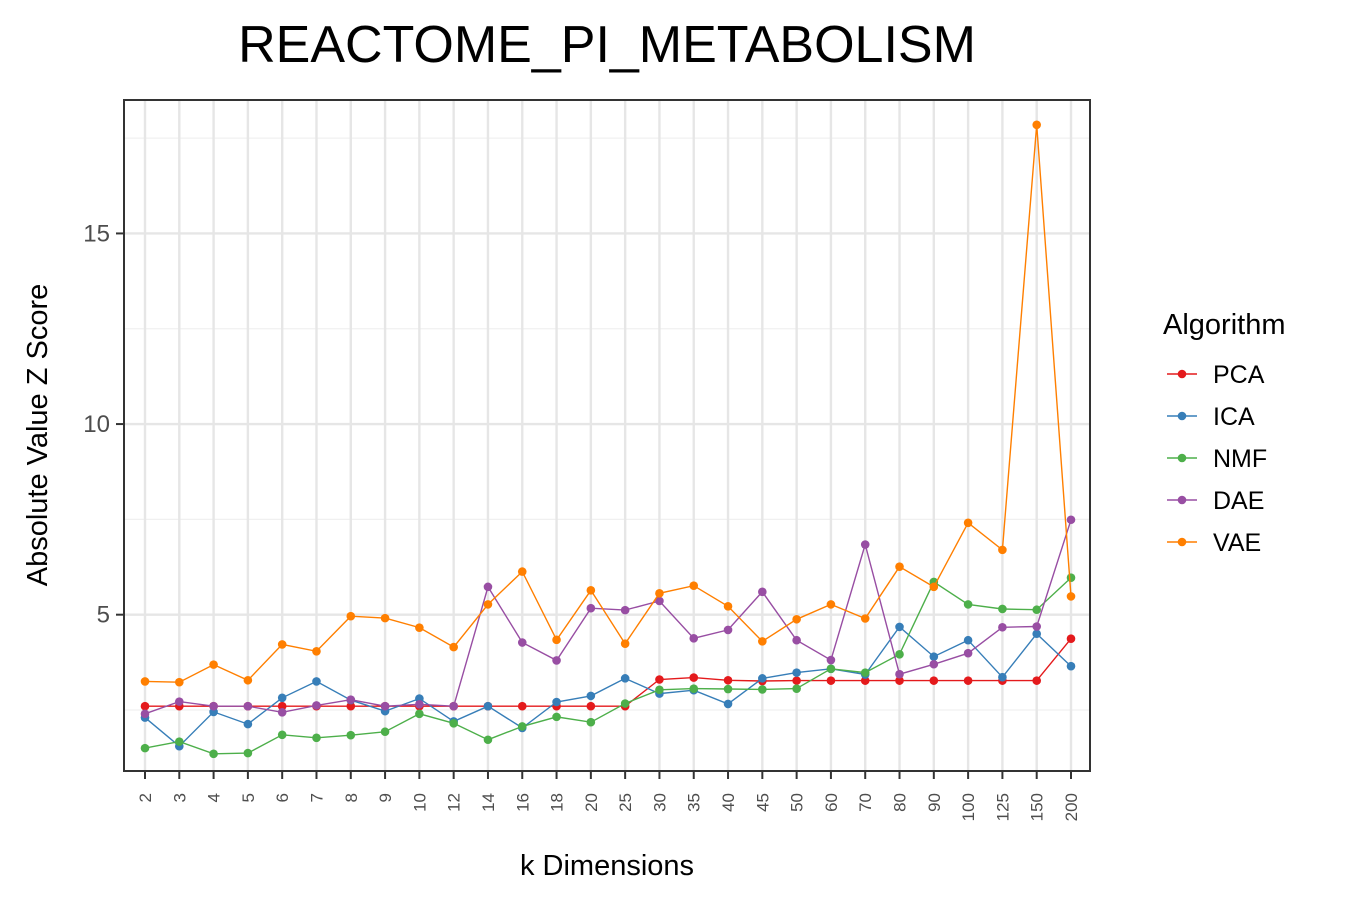  I want to click on xtick-label: 35, so click(694, 802).